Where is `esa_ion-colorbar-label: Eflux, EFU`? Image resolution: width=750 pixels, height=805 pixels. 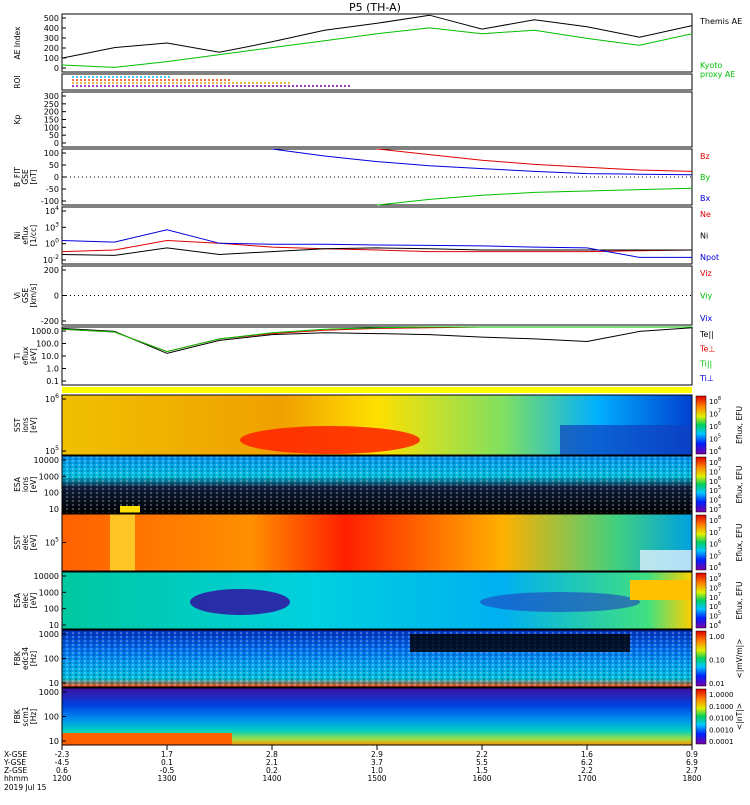
esa_ion-colorbar-label: Eflux, EFU is located at coordinates (739, 485).